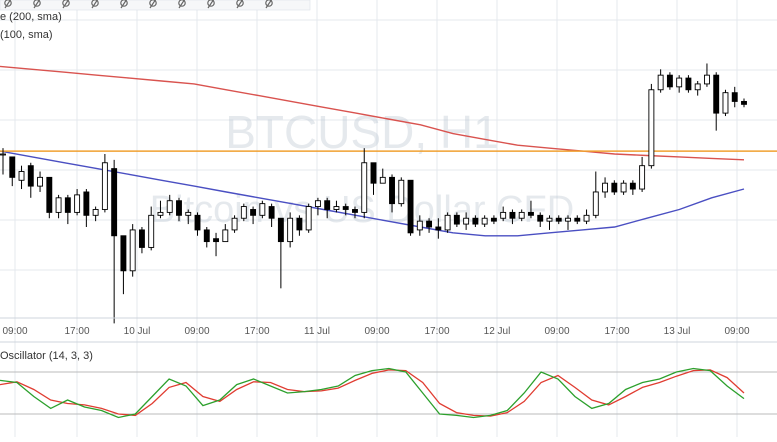  I want to click on resize-icon-stroke, so click(269, 4).